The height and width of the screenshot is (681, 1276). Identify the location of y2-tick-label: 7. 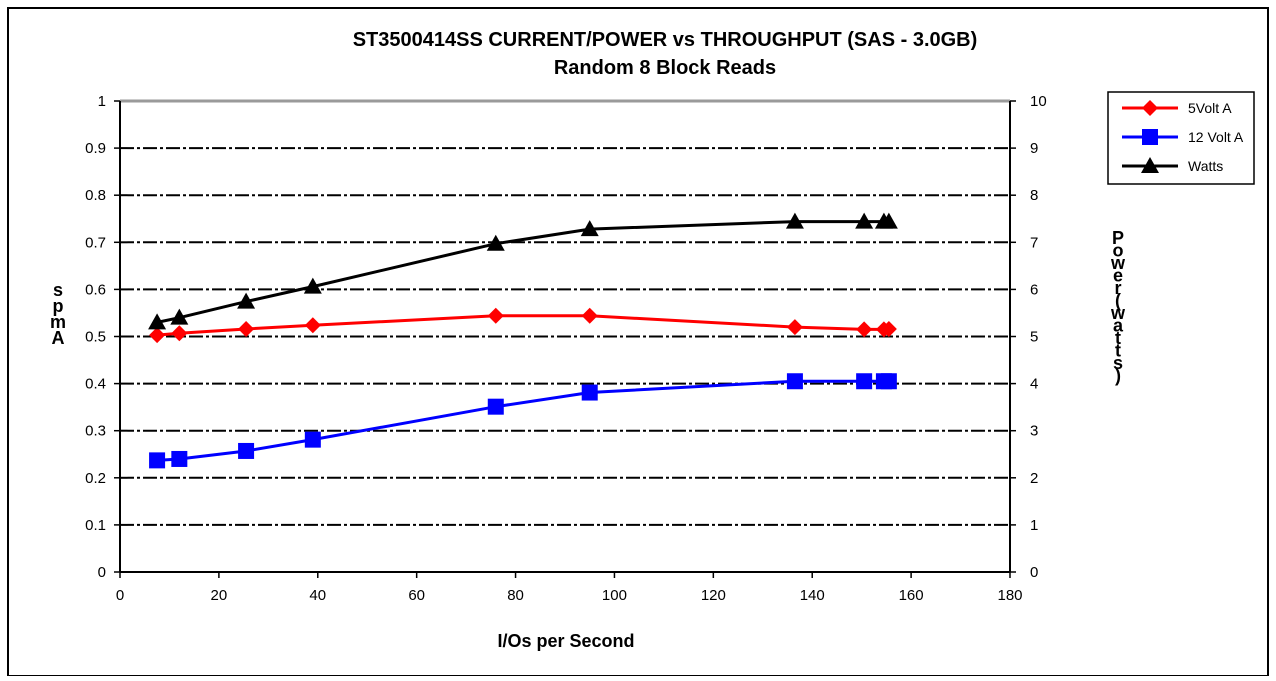
(1034, 242).